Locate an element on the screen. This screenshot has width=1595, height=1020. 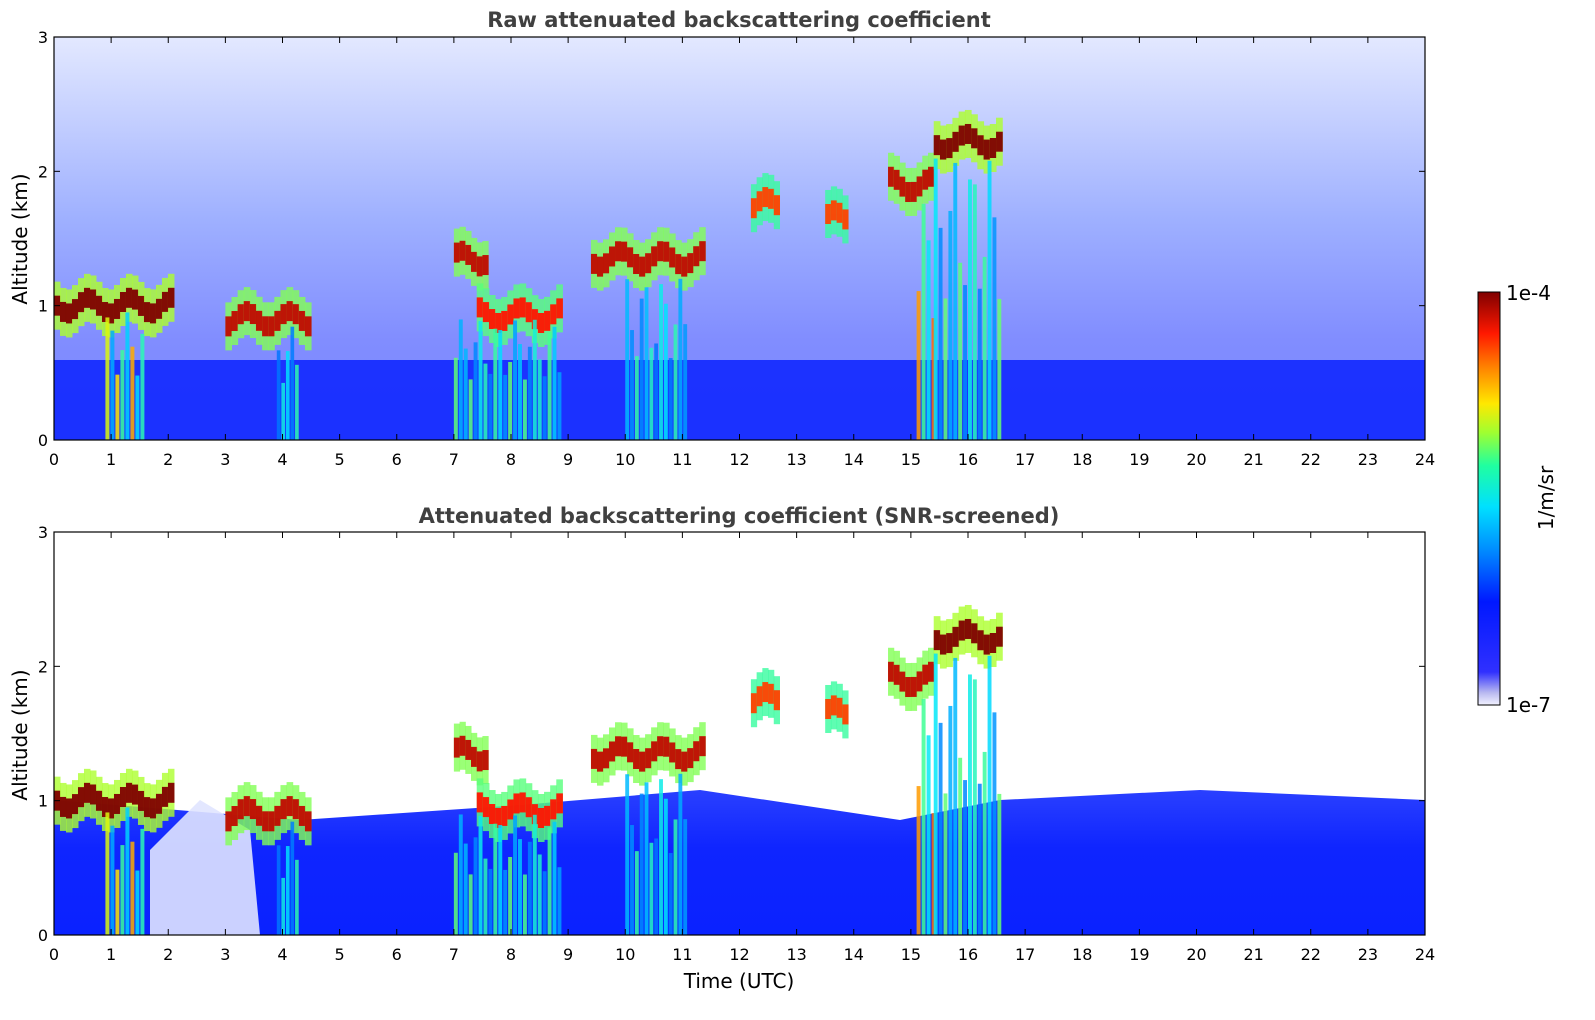
x-tick-label: 14 is located at coordinates (854, 954).